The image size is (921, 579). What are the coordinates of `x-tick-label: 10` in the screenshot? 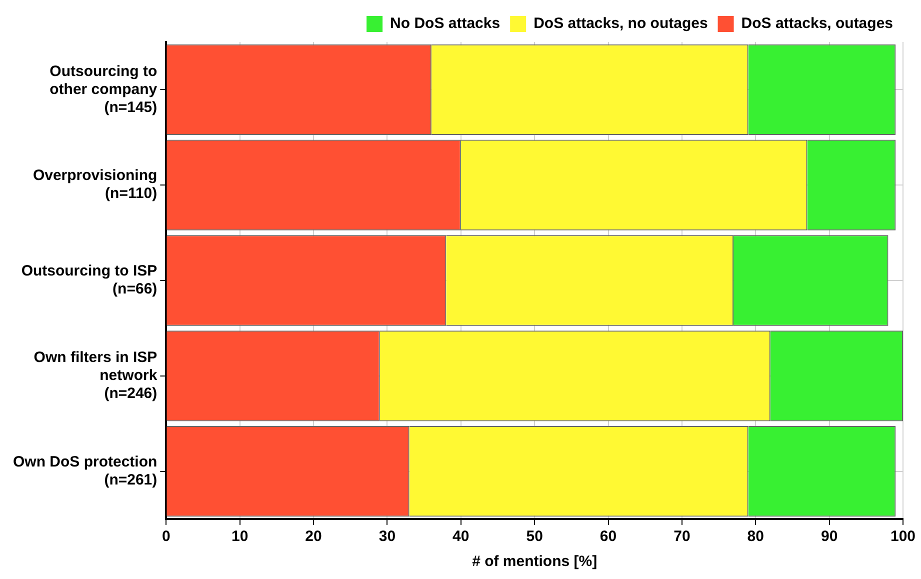 It's located at (240, 537).